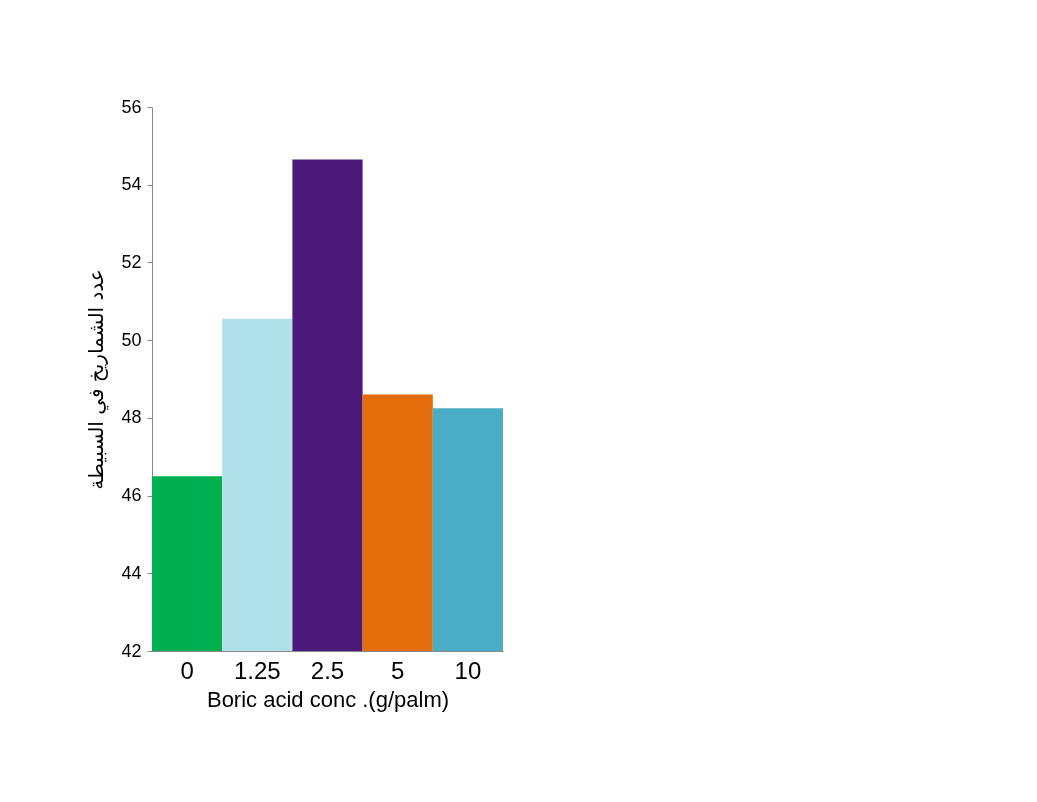 This screenshot has height=802, width=1037. What do you see at coordinates (328, 699) in the screenshot?
I see `x-axis-title: Boric acid conc .(g/palm)` at bounding box center [328, 699].